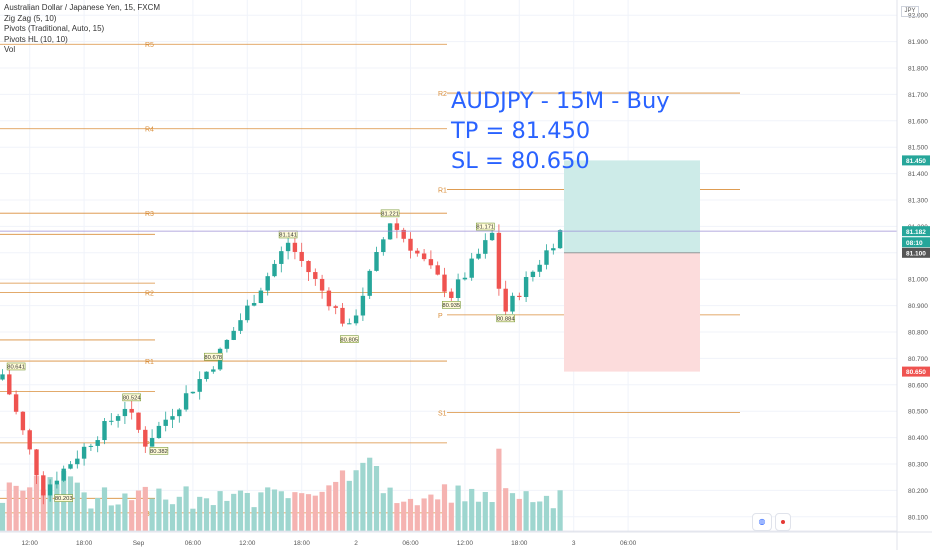 The height and width of the screenshot is (550, 932). I want to click on price-tick-label: 81.500, so click(918, 148).